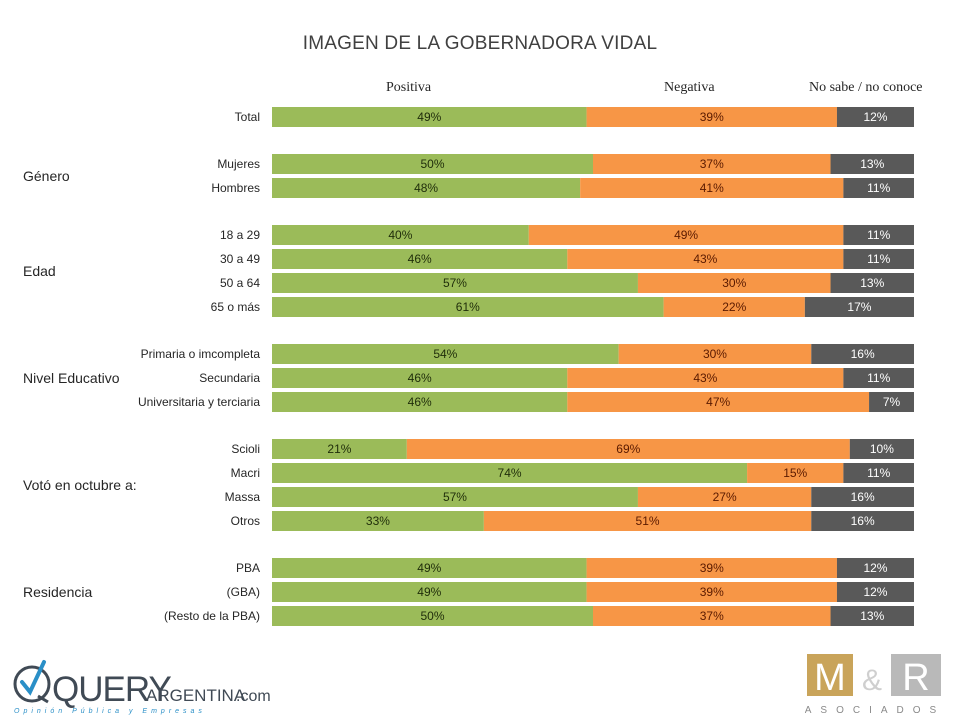 The width and height of the screenshot is (960, 721). I want to click on query-q-tail, so click(43, 699).